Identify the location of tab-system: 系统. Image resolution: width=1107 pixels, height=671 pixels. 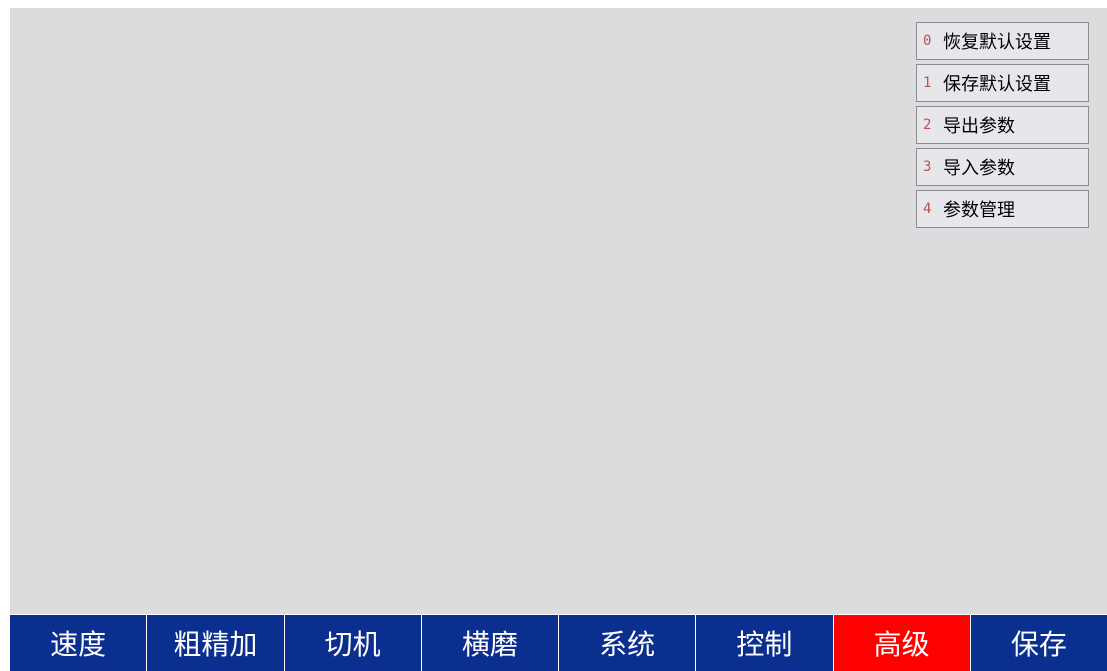
(628, 643).